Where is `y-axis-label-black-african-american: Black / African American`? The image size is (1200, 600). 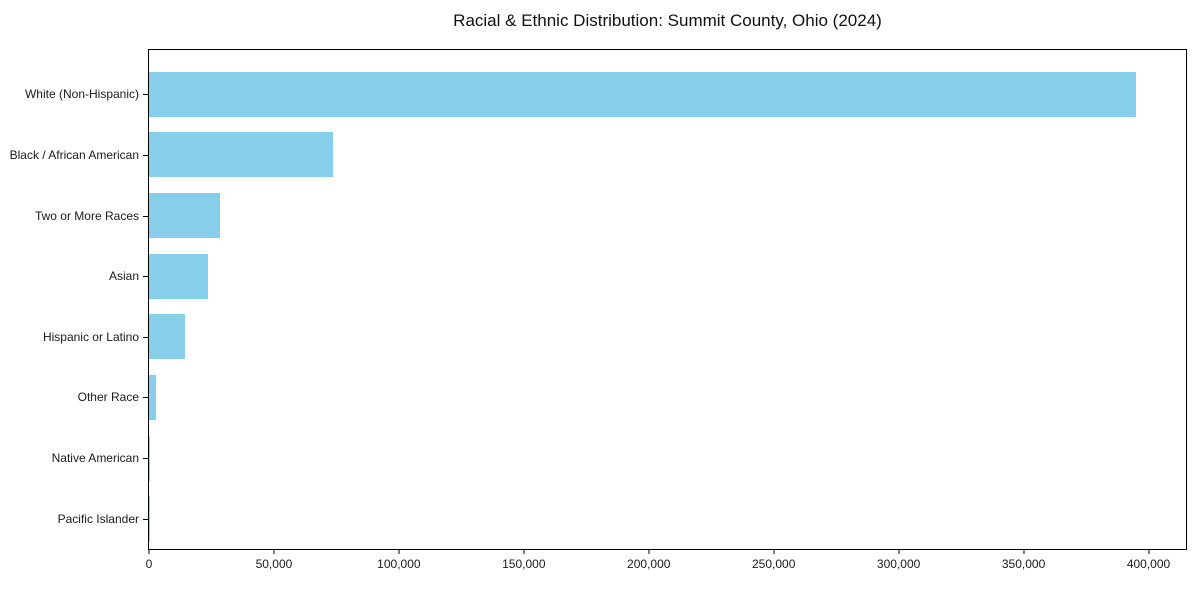 y-axis-label-black-african-american: Black / African American is located at coordinates (74, 154).